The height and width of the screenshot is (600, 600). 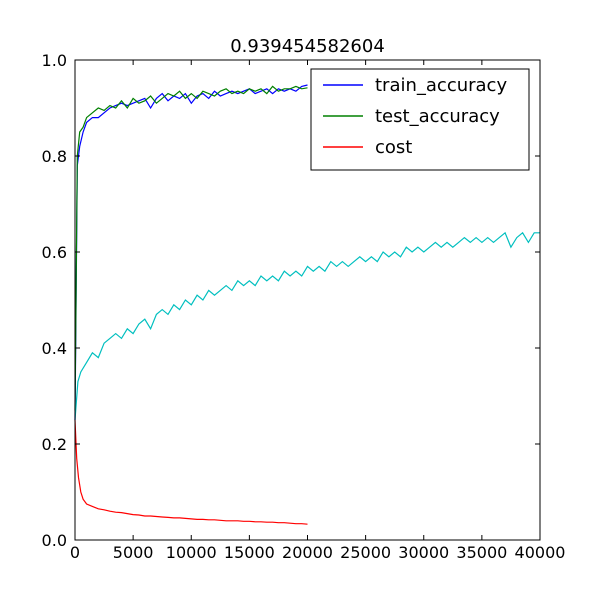 I want to click on x-tick-label: 25000, so click(x=365, y=552).